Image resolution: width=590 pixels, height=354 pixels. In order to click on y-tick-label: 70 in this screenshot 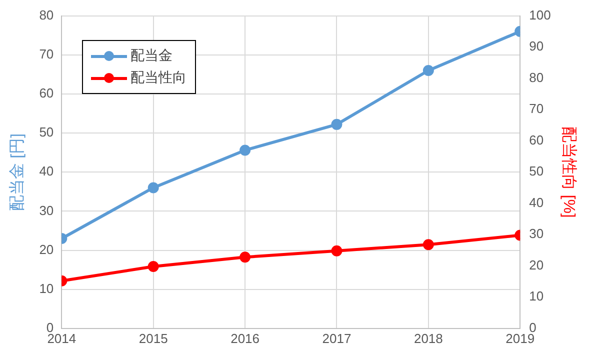, I will do `click(46, 54)`.